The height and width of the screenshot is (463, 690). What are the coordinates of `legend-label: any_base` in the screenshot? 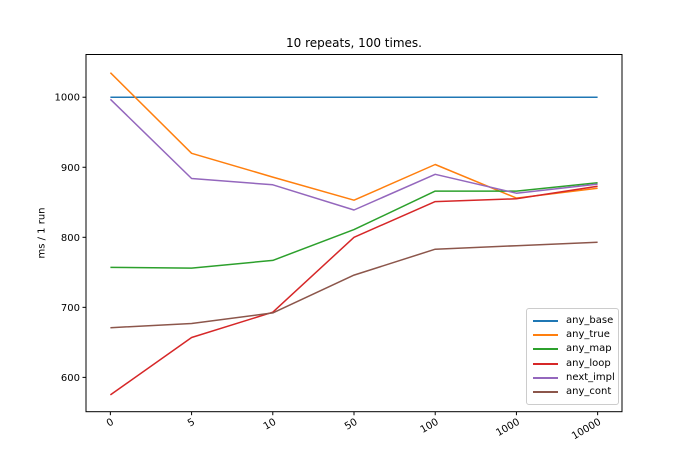 It's located at (590, 321).